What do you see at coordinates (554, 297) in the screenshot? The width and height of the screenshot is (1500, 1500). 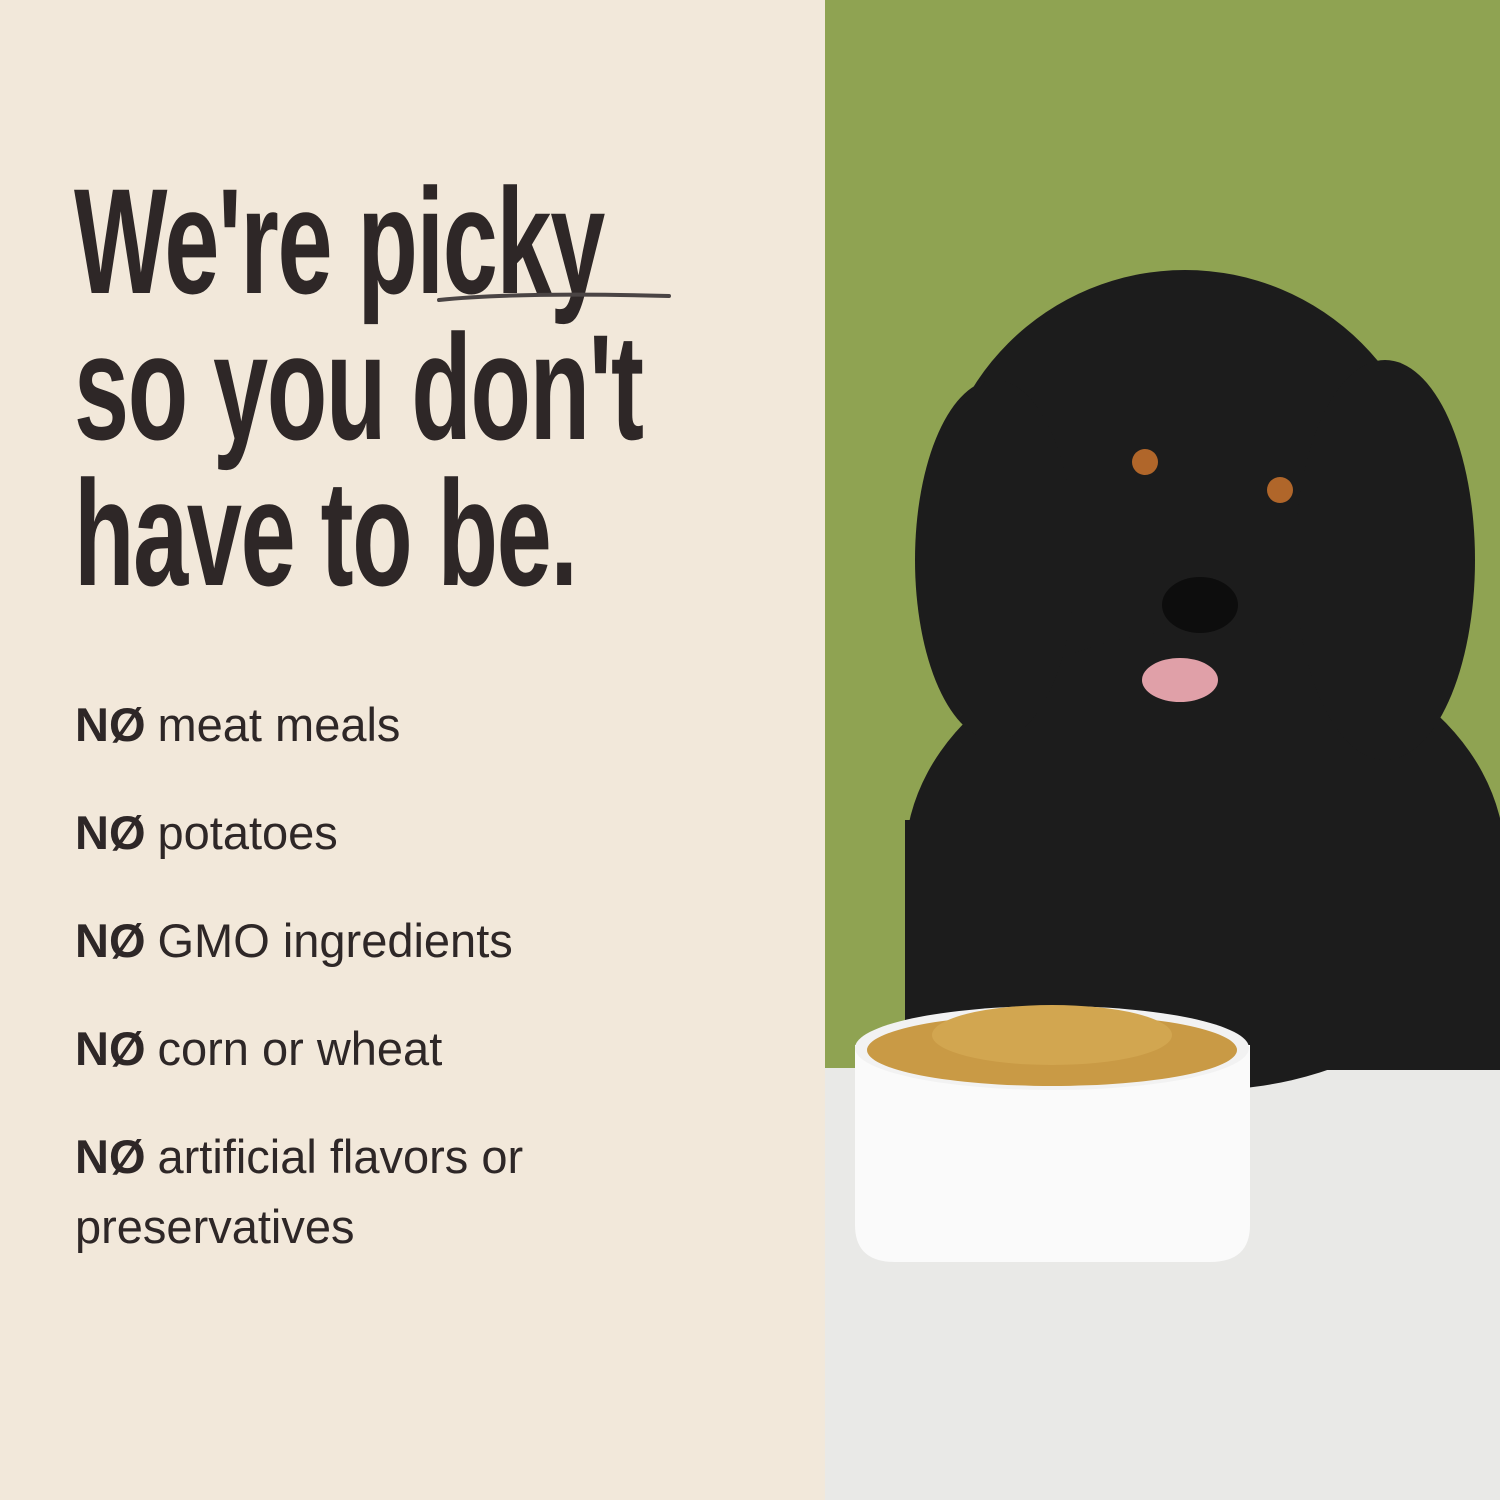 I see `brush-underline` at bounding box center [554, 297].